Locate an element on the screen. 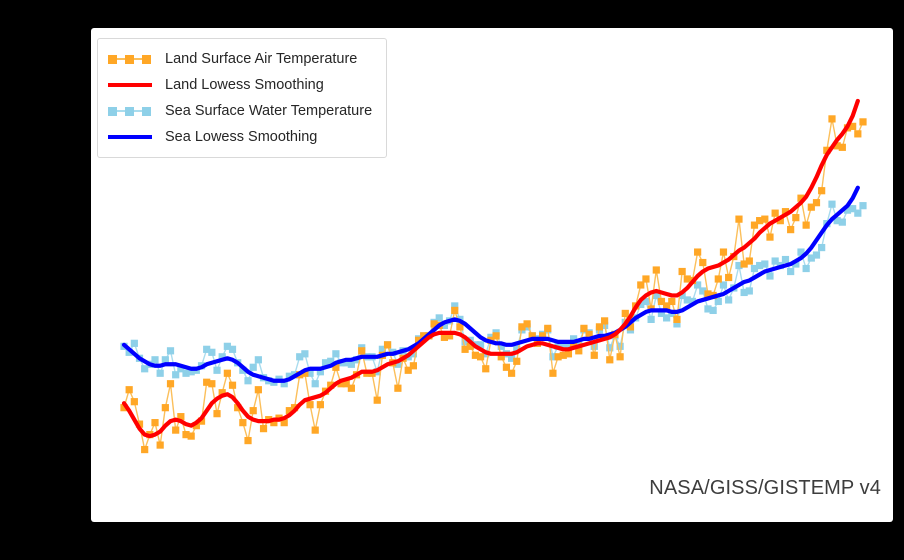 The width and height of the screenshot is (904, 560). legend-item-land-lowess-smoothing: Land Lowess Smoothing is located at coordinates (239, 85).